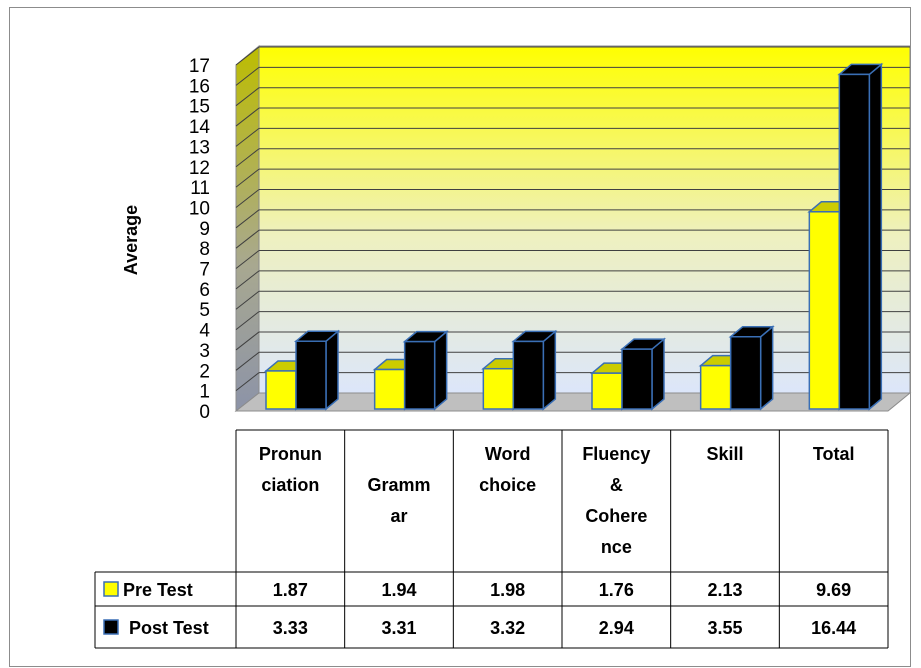 The height and width of the screenshot is (668, 921). Describe the element at coordinates (507, 590) in the screenshot. I see `data-label: 1.98` at that location.